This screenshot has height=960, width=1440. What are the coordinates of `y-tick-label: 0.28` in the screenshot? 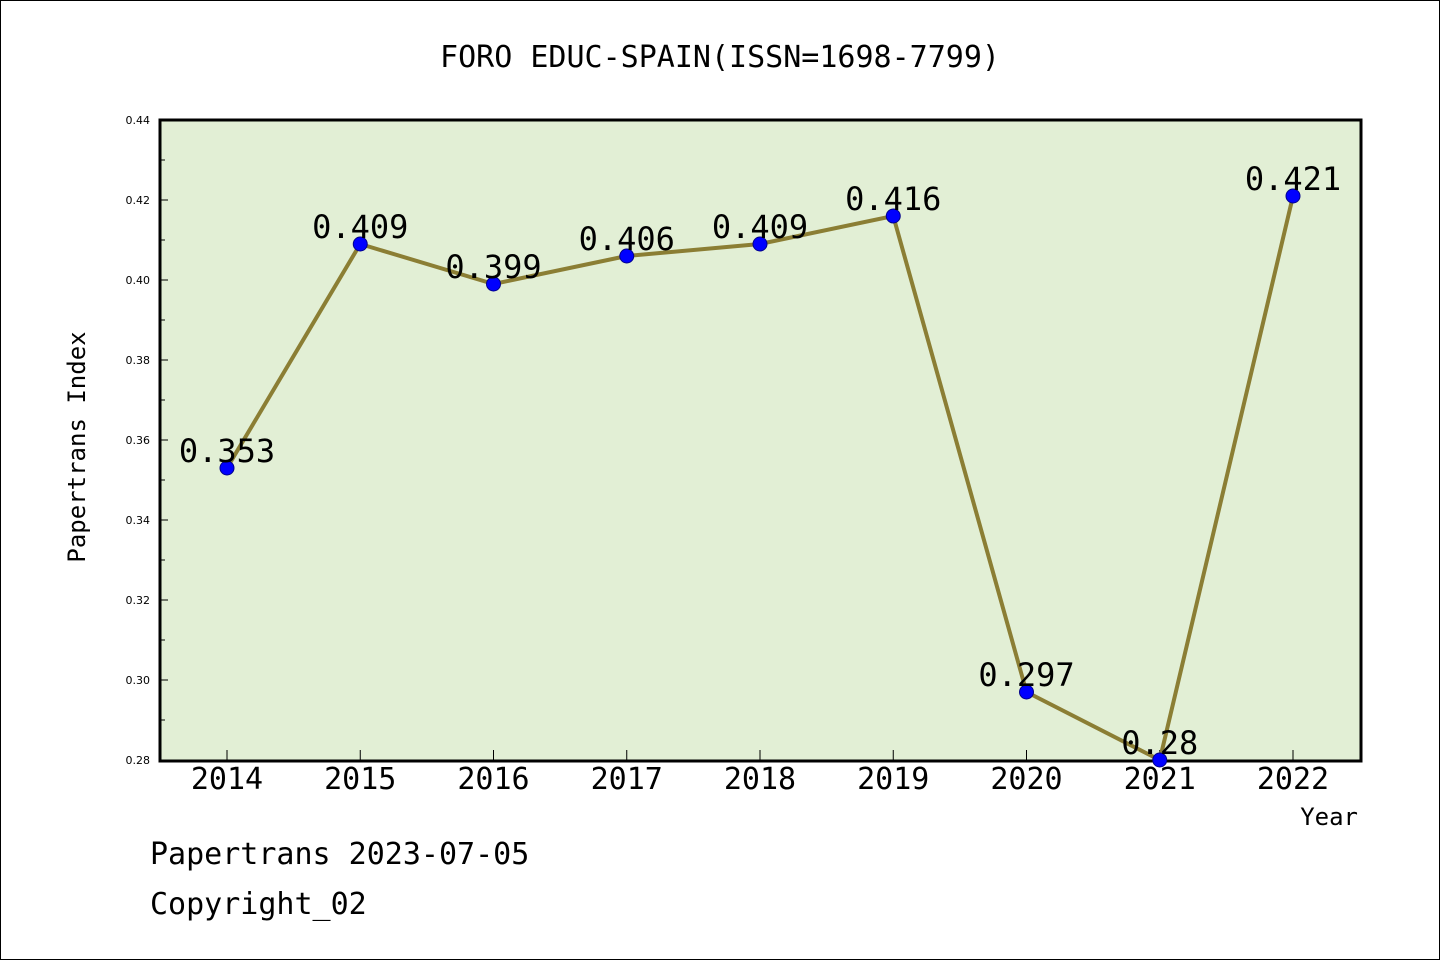 It's located at (138, 760).